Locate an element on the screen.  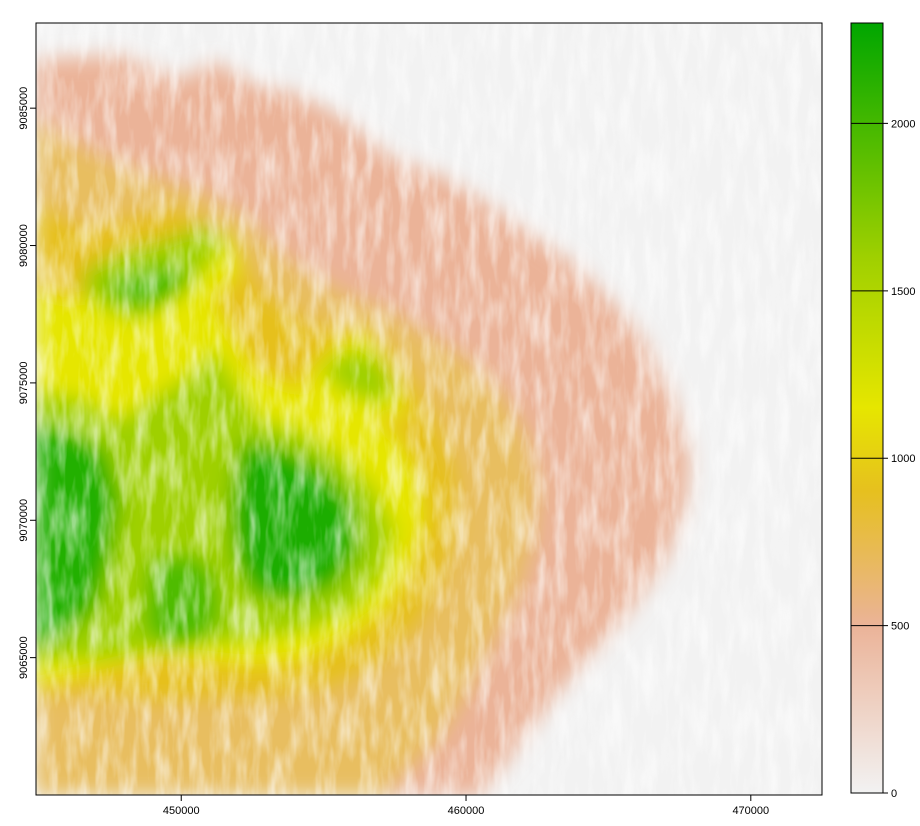
y-tick-label-2: 9075000 is located at coordinates (24, 382).